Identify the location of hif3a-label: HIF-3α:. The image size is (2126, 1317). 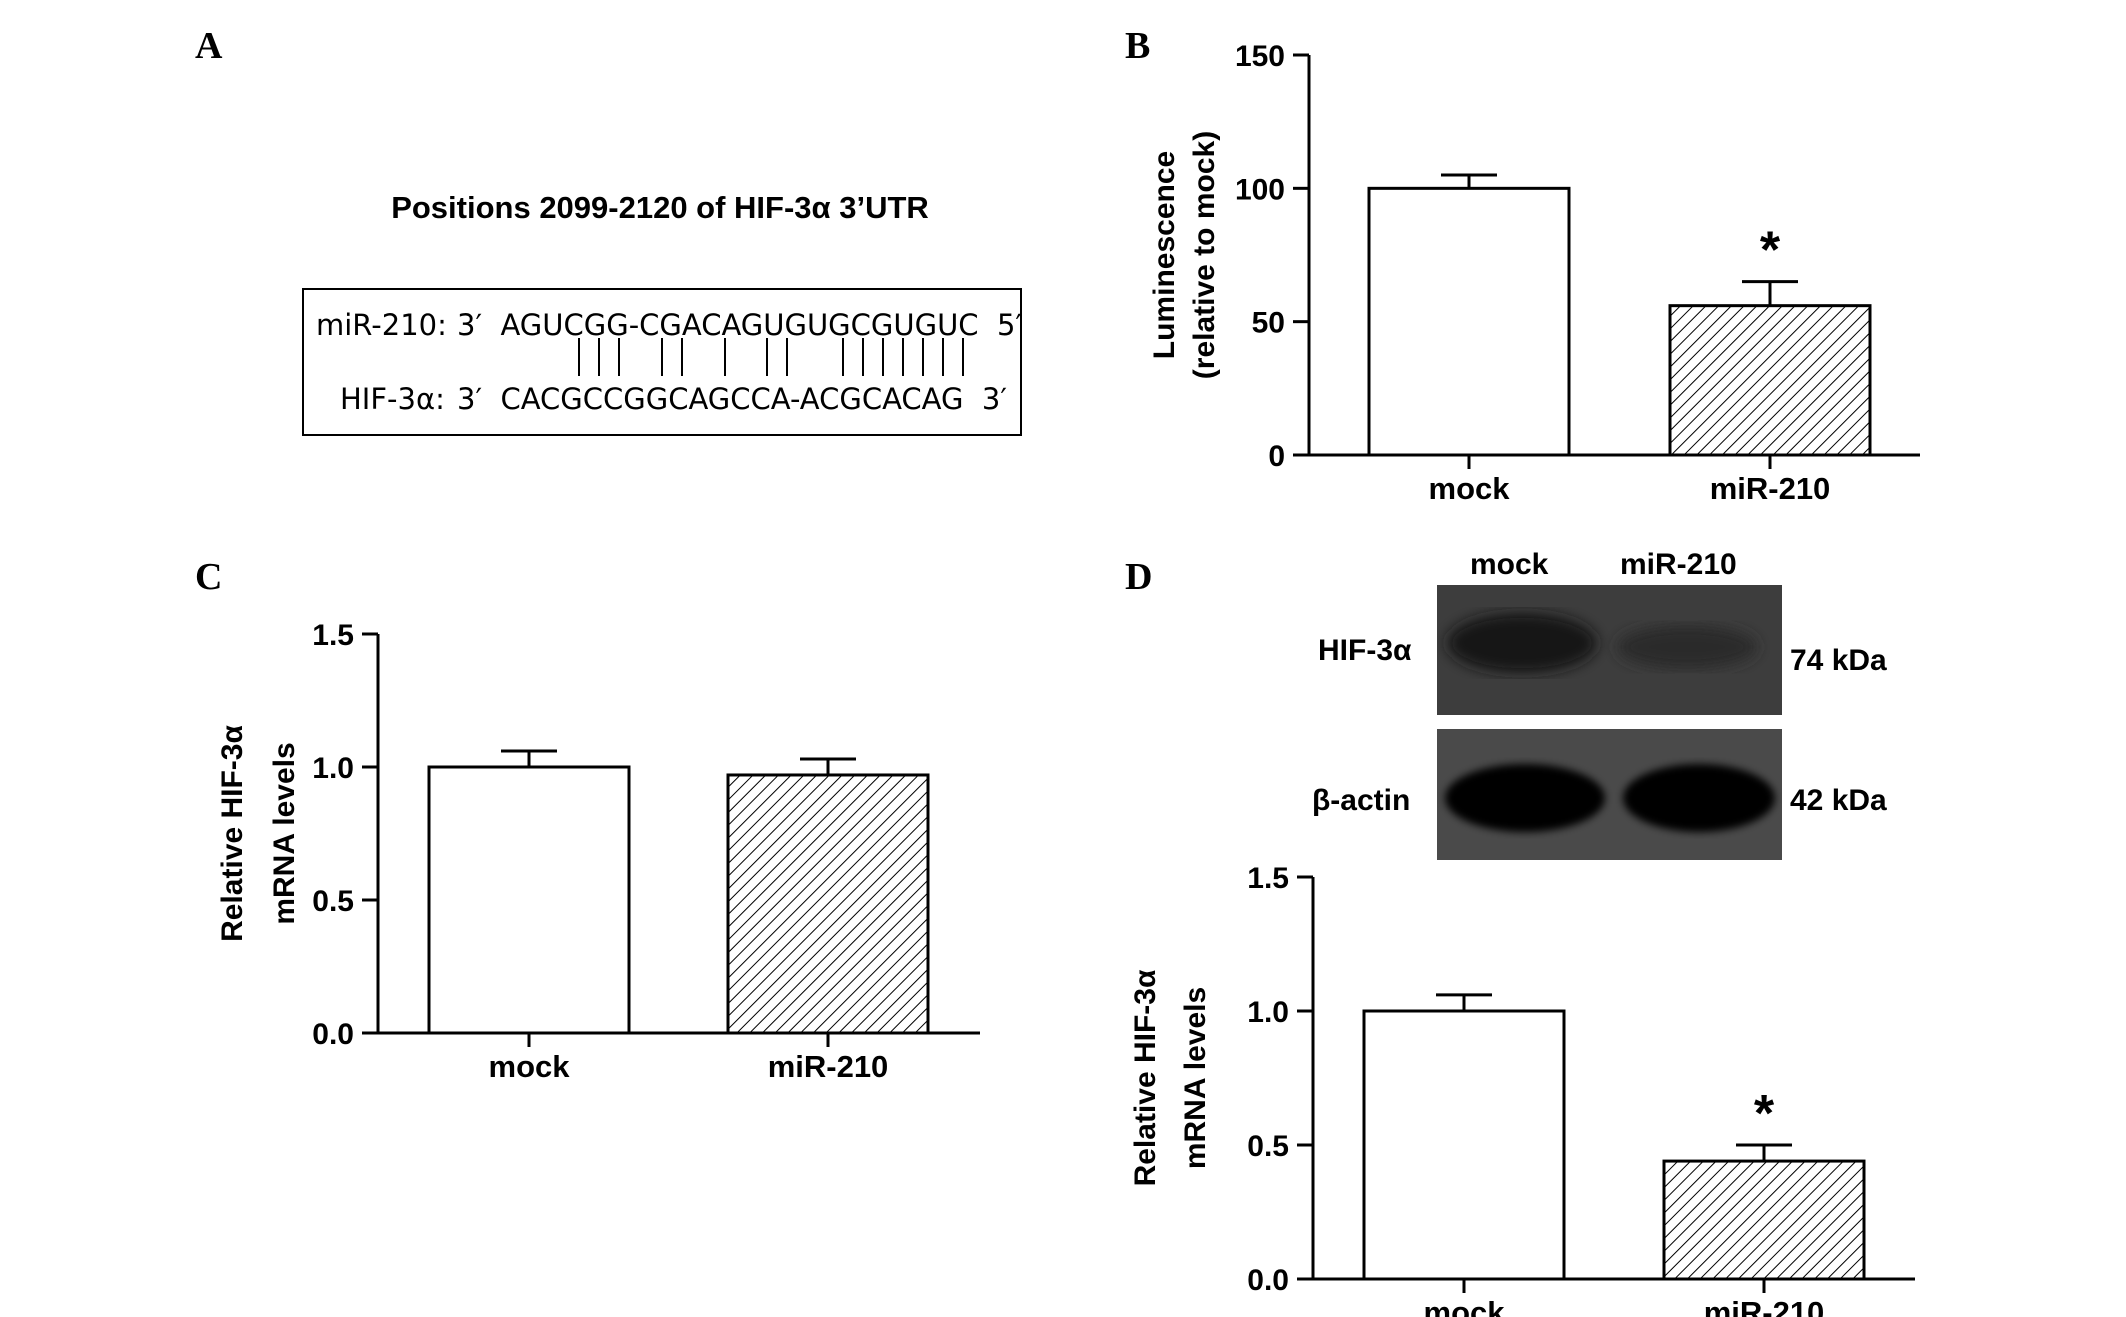
(392, 399).